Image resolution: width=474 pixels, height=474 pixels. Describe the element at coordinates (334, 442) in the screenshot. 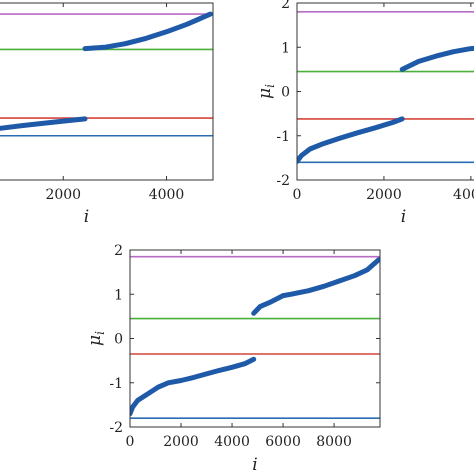

I see `x-tick-label: 8000` at that location.